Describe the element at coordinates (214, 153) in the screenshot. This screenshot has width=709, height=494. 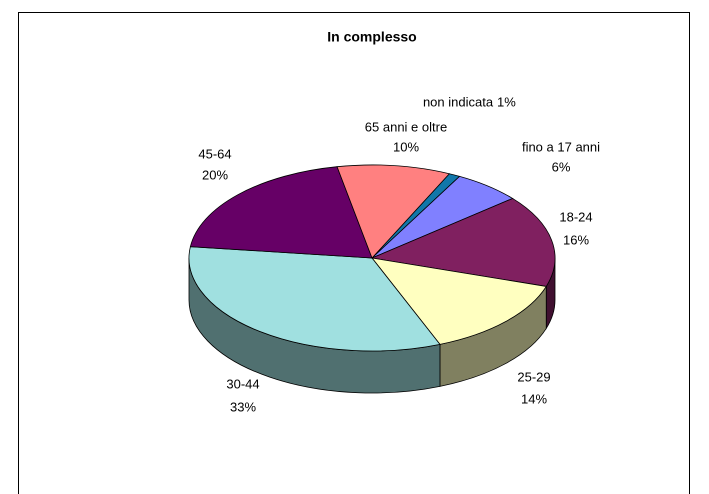
I see `category-label: 45-64` at that location.